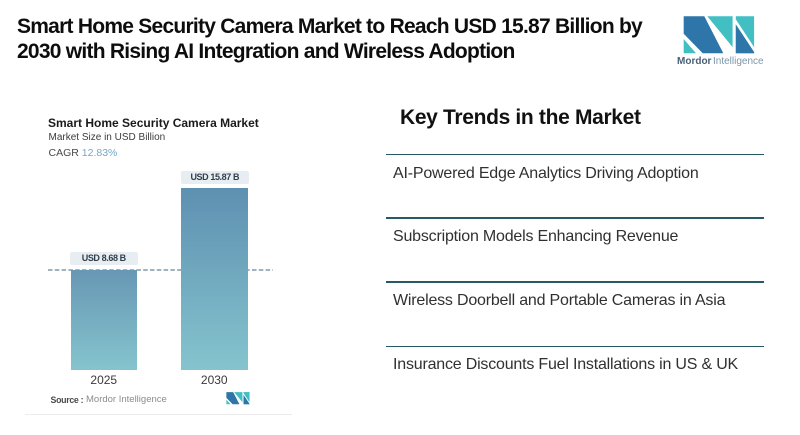  What do you see at coordinates (738, 61) in the screenshot?
I see `svg-text: Intelligence` at bounding box center [738, 61].